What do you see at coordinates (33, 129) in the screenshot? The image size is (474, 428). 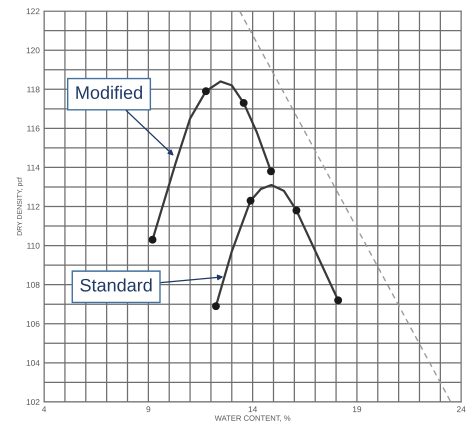 I see `y-tick-label: 116` at bounding box center [33, 129].